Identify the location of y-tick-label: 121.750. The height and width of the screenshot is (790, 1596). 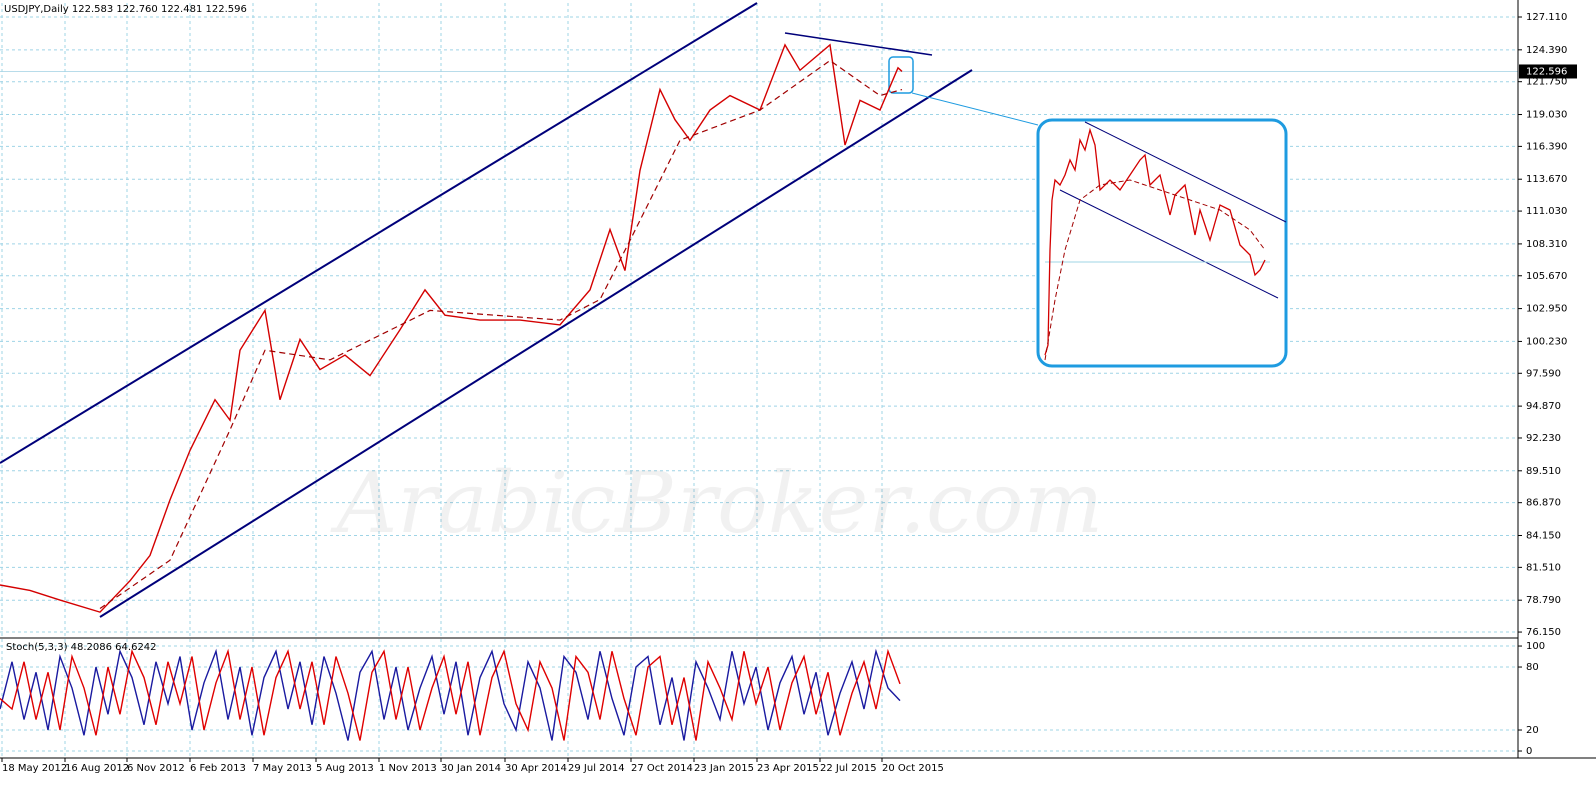
(1546, 82).